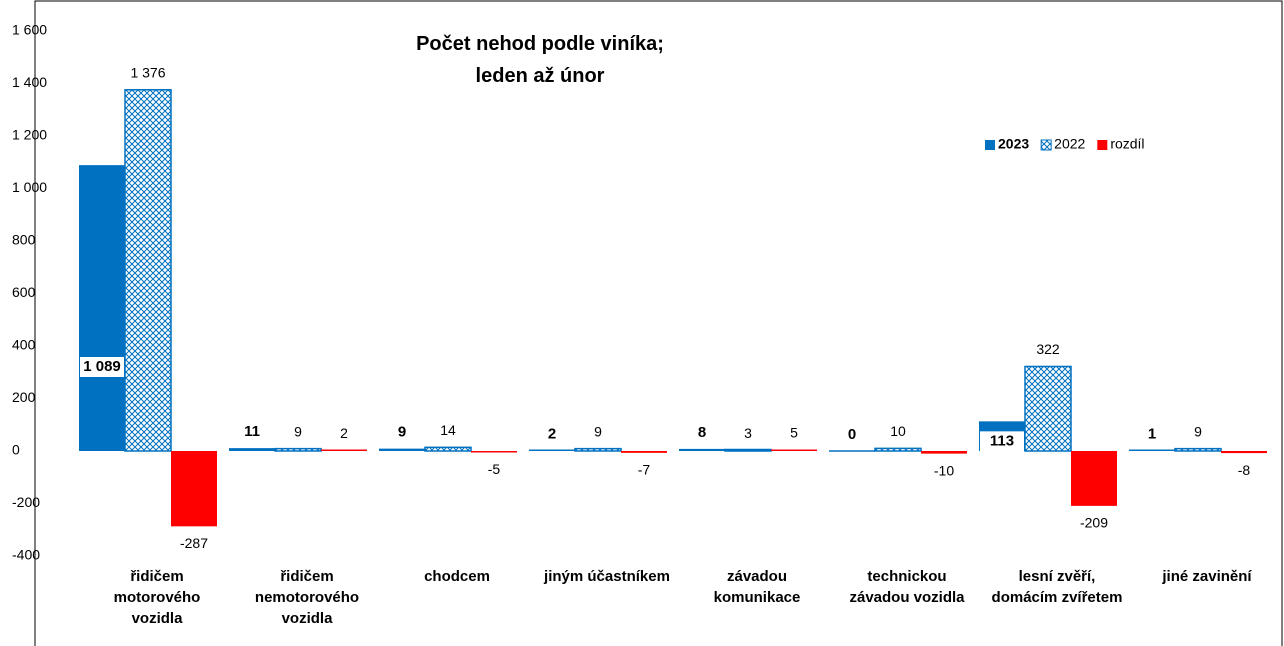 This screenshot has height=646, width=1284. What do you see at coordinates (1094, 523) in the screenshot?
I see `value-label: -209` at bounding box center [1094, 523].